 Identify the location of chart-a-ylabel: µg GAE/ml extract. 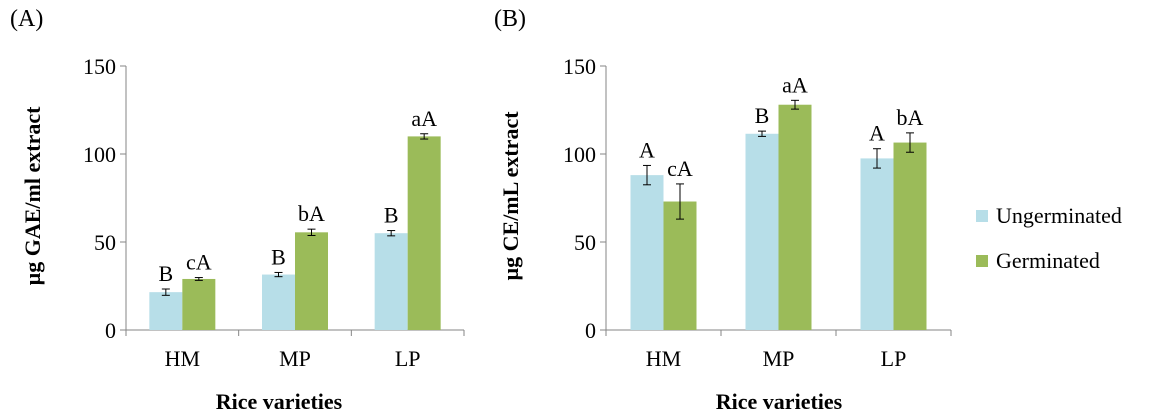
(32, 196).